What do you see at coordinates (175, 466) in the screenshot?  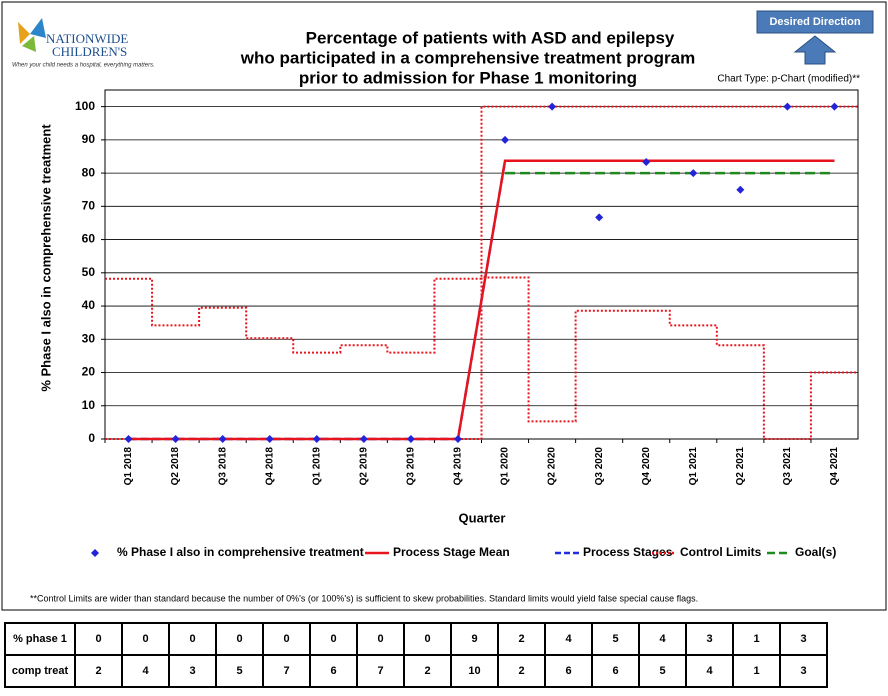 I see `x-tick-label: Q2 2018` at bounding box center [175, 466].